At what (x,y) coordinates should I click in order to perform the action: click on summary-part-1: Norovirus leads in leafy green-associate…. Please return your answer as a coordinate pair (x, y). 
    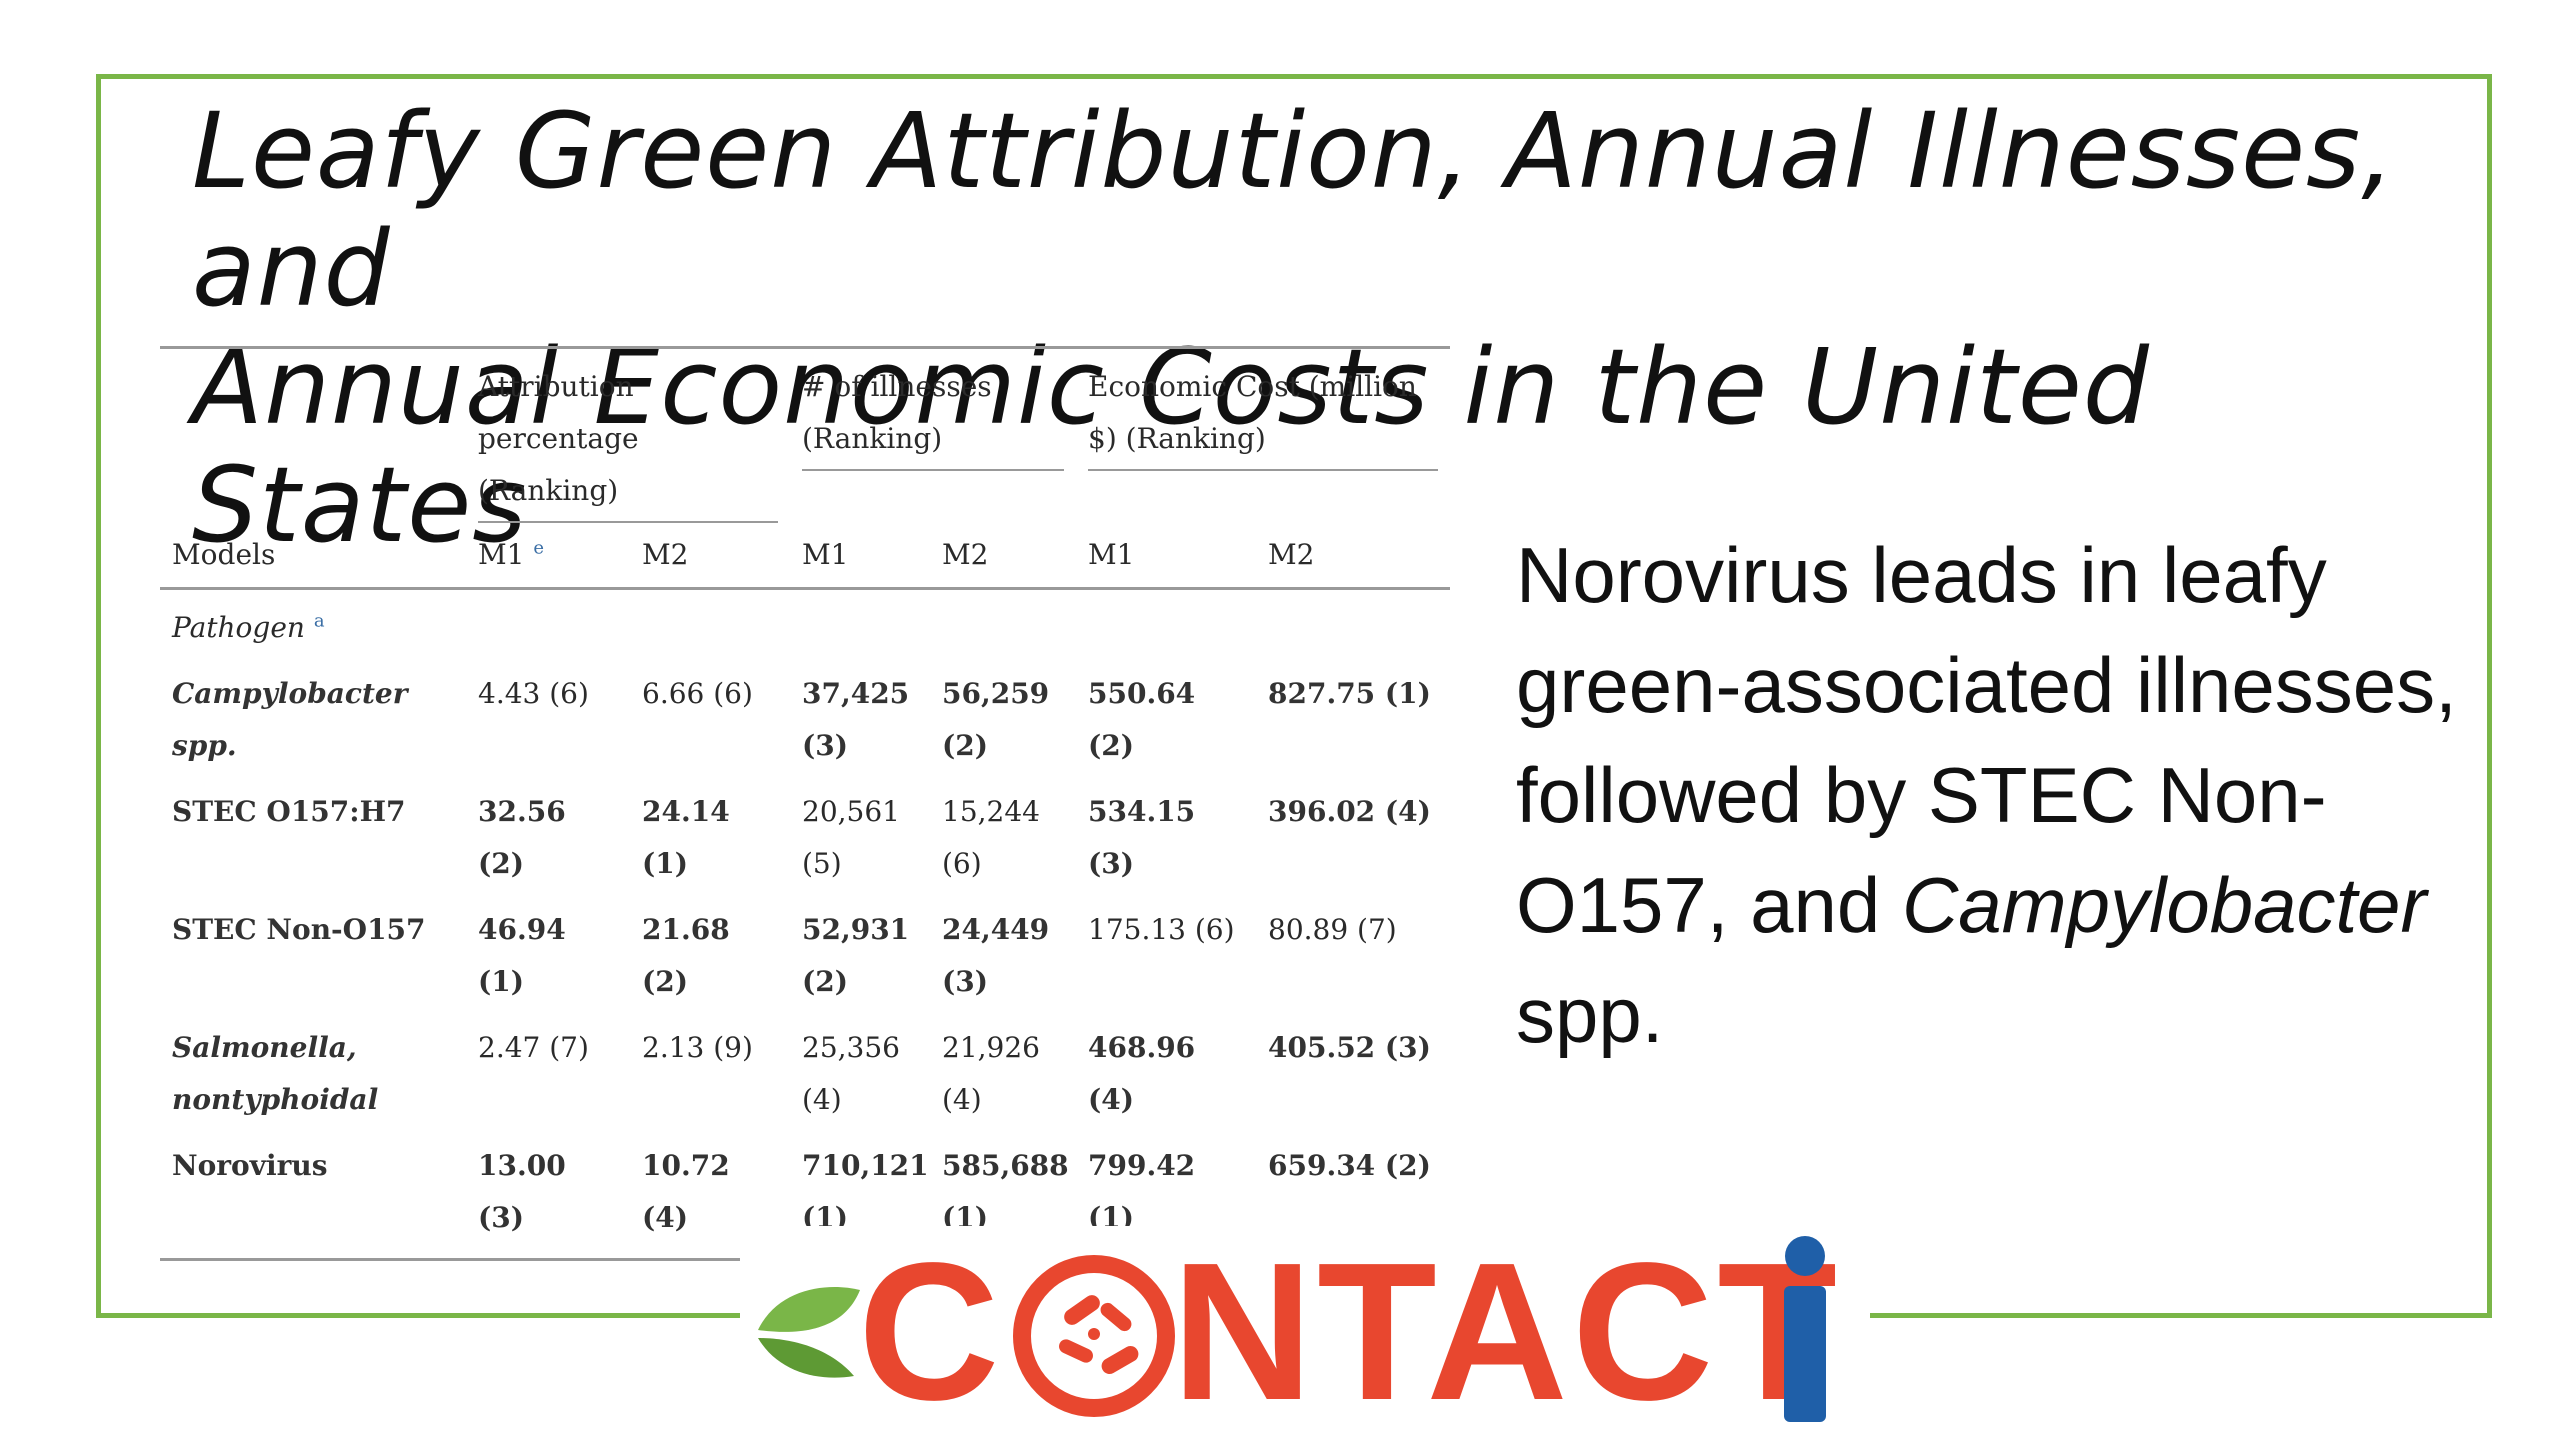
    Looking at the image, I should click on (1986, 740).